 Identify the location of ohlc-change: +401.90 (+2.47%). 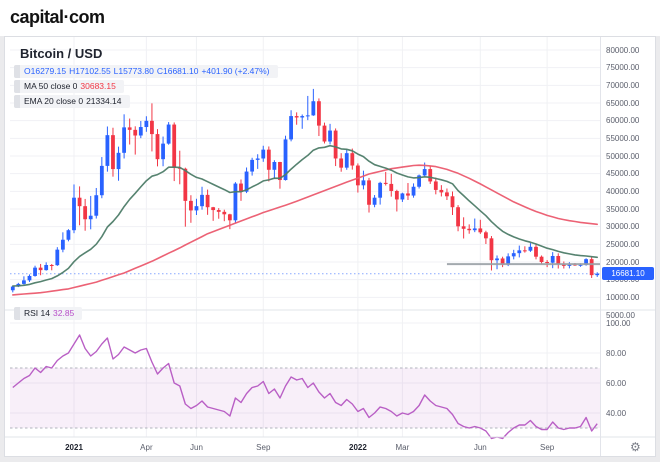
(235, 71).